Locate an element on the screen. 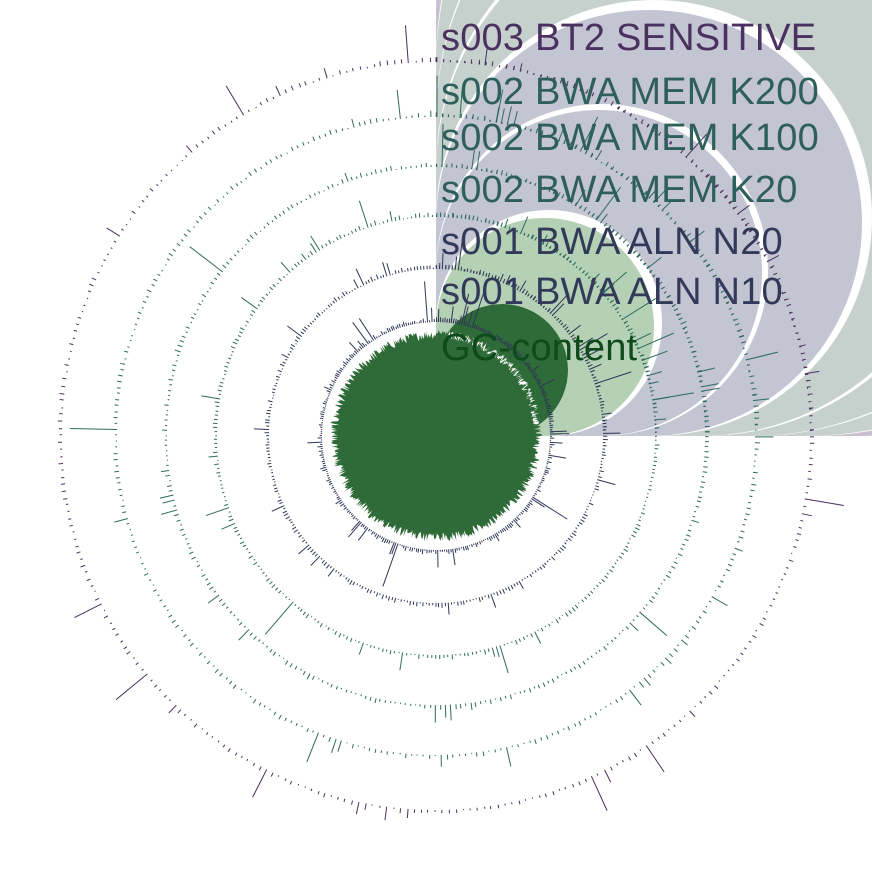 This screenshot has height=870, width=872. track-band-s001_n10 is located at coordinates (599, 273).